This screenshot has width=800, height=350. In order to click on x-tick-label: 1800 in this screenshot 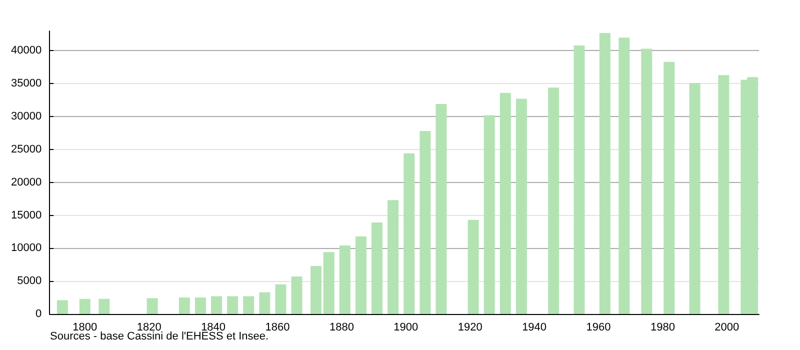, I will do `click(85, 328)`.